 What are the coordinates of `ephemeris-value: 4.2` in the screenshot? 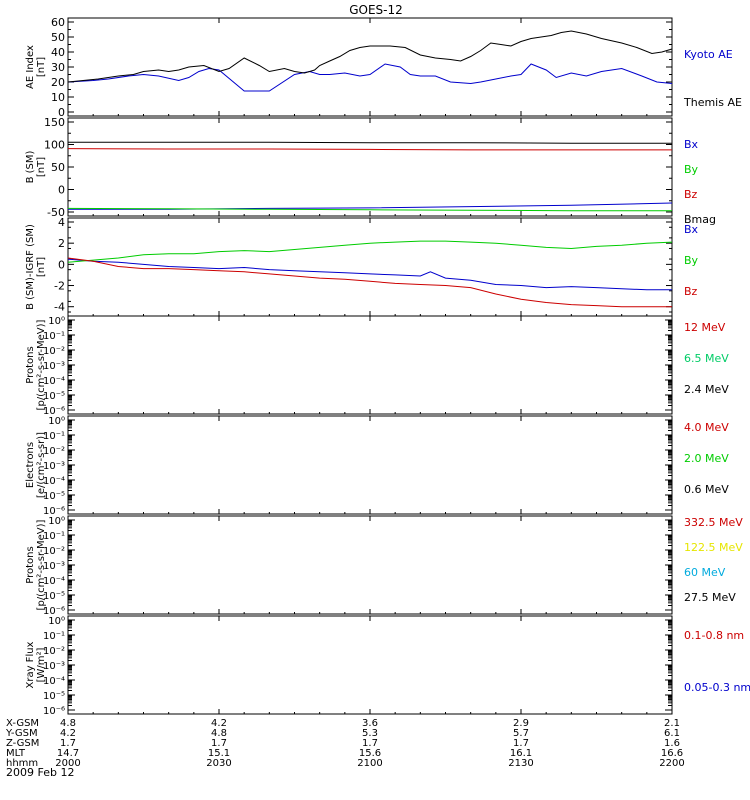 It's located at (68, 733).